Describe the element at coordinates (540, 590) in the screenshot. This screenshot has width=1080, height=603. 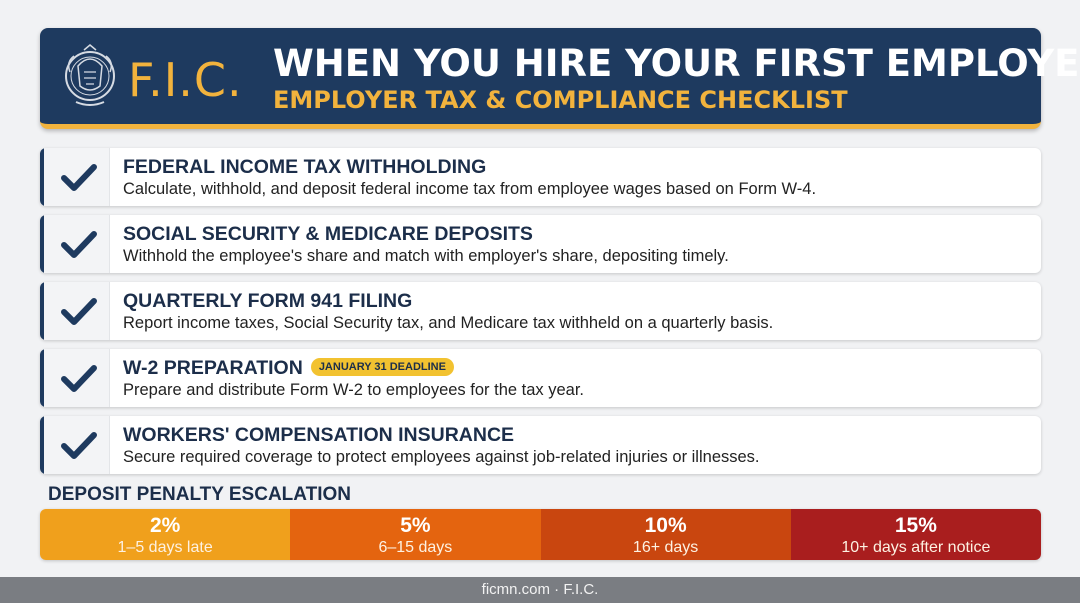
I see `footer-credit: ficmn.com · F.I.C.` at that location.